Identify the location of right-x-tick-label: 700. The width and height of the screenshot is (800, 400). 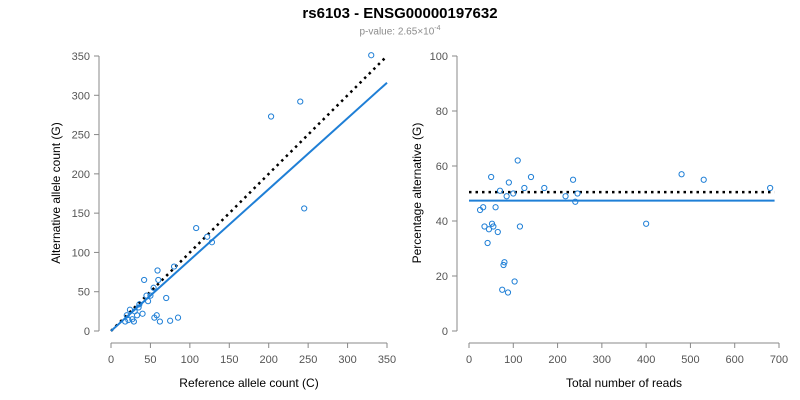
(779, 360).